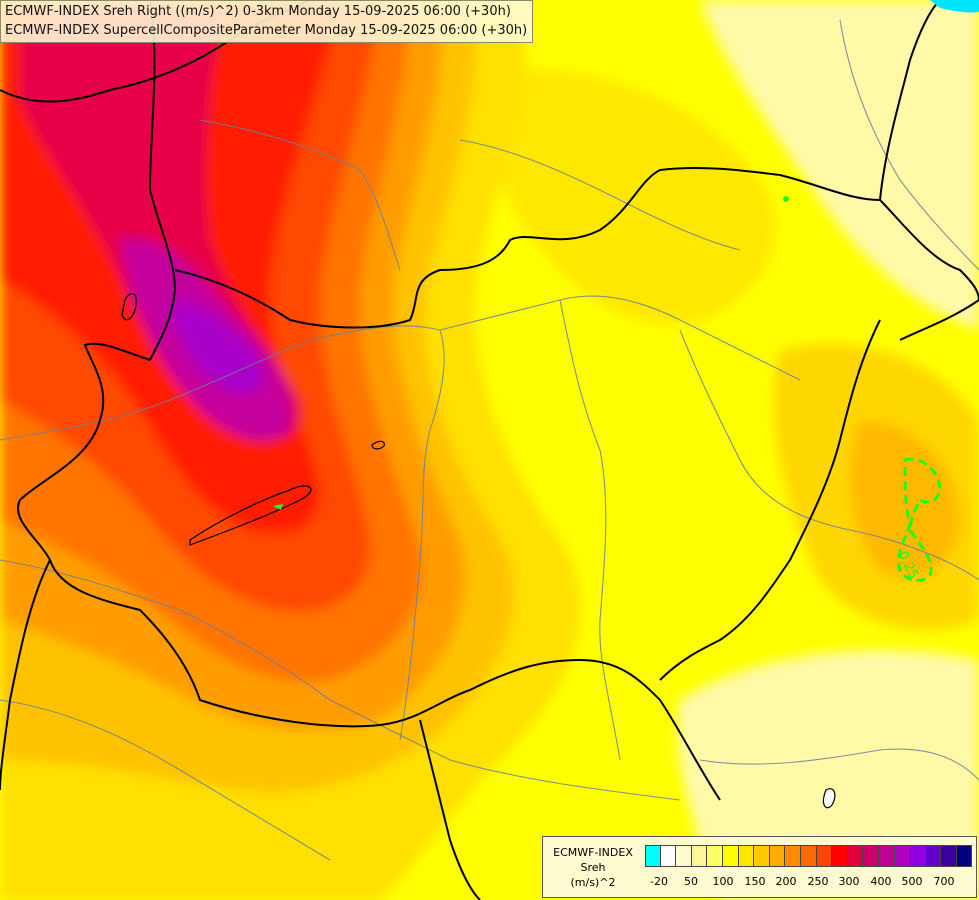 This screenshot has width=979, height=900. Describe the element at coordinates (250, 515) in the screenshot. I see `lake-balaton` at that location.